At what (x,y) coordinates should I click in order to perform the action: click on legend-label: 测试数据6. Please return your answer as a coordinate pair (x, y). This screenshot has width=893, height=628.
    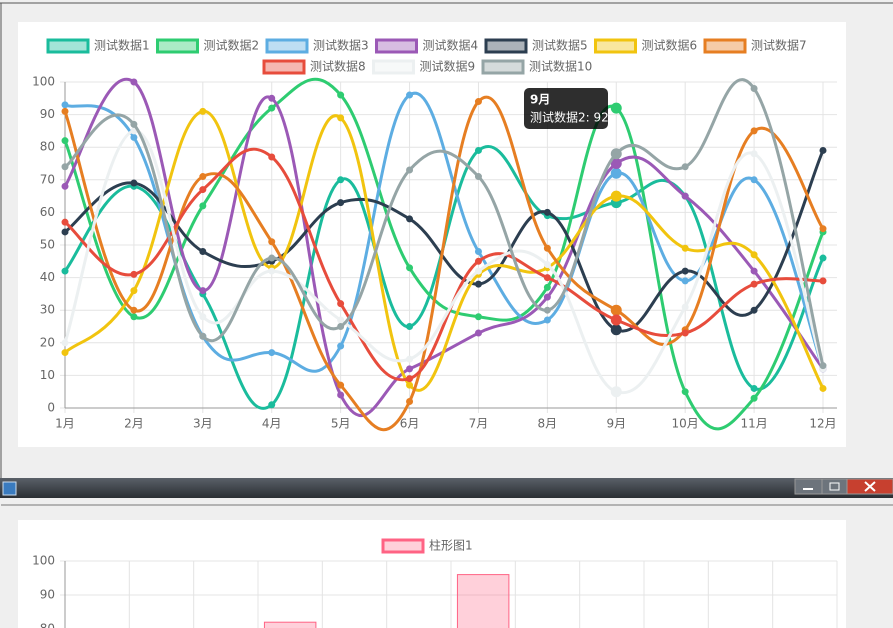
    Looking at the image, I should click on (670, 45).